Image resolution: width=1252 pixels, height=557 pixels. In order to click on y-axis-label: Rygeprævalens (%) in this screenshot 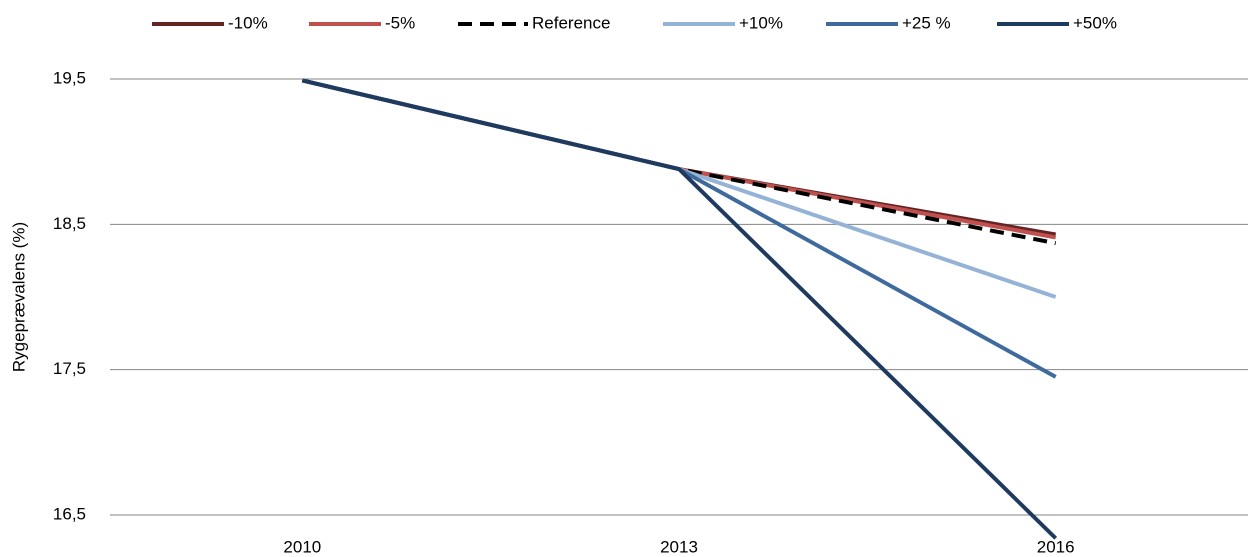, I will do `click(18, 297)`.